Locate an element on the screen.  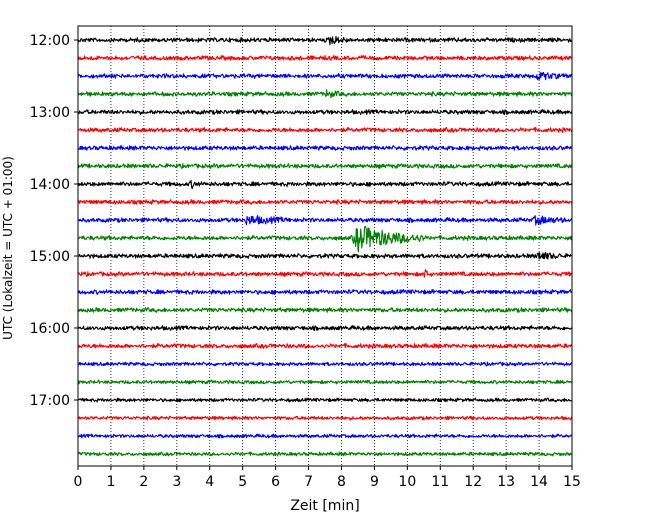
x-axis-label: Zeit [min] is located at coordinates (324, 506).